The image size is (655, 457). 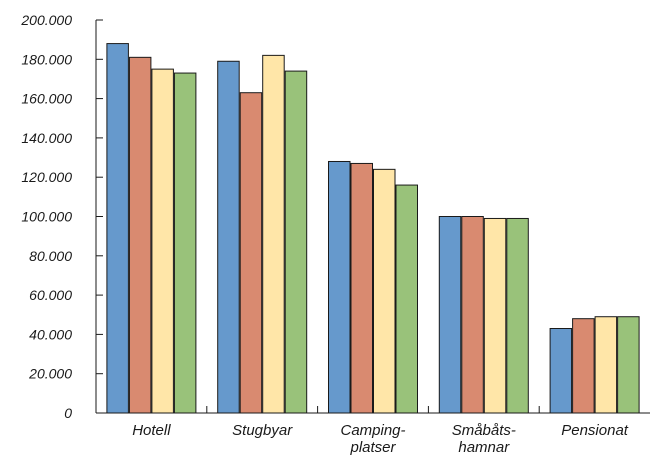 What do you see at coordinates (372, 439) in the screenshot?
I see `x-category-label: Camping-platser` at bounding box center [372, 439].